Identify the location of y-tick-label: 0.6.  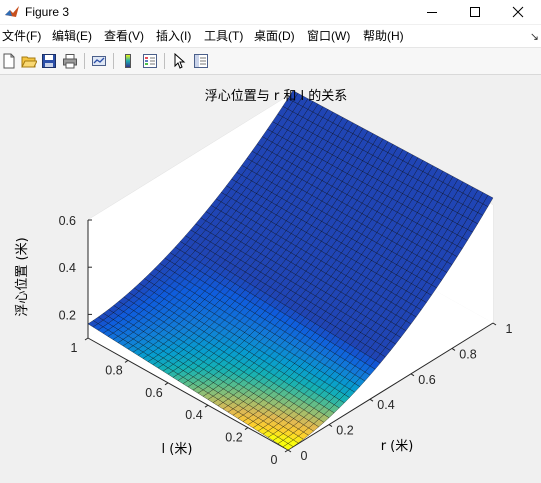
(153, 393).